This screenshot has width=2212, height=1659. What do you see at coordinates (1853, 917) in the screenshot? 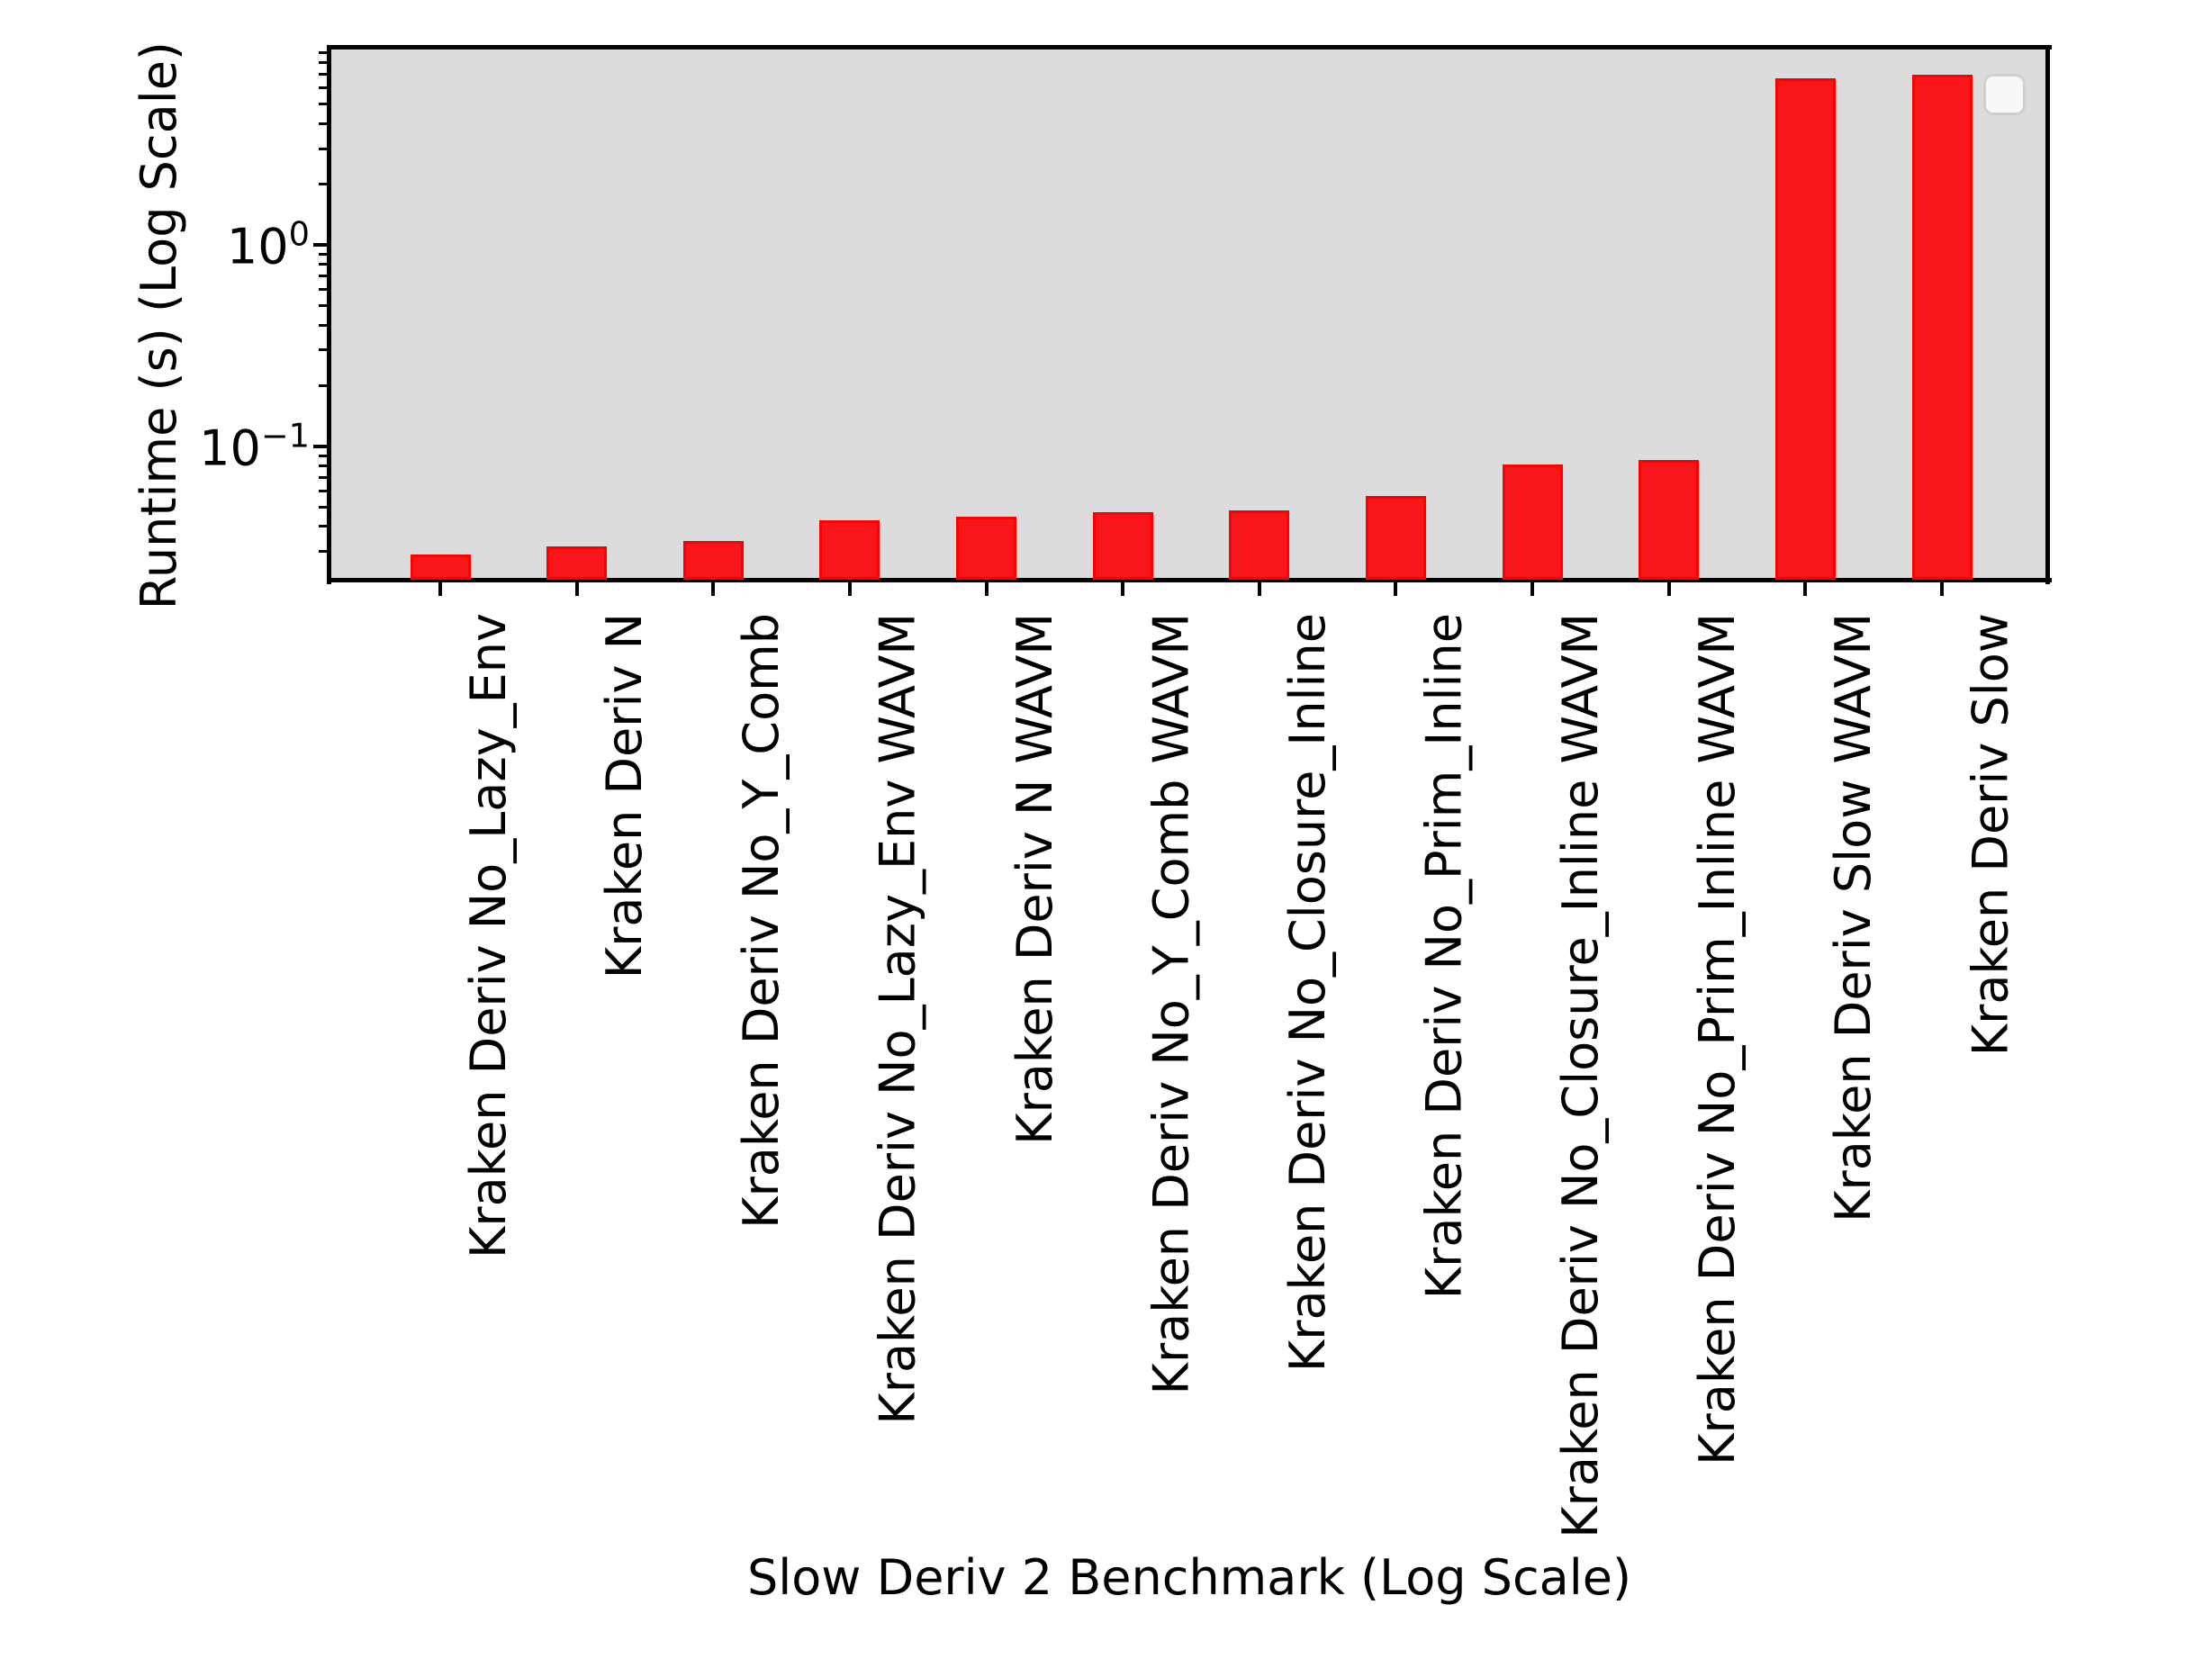
I see `x-tick-label-text: Kraken Deriv Slow WAVM` at bounding box center [1853, 917].